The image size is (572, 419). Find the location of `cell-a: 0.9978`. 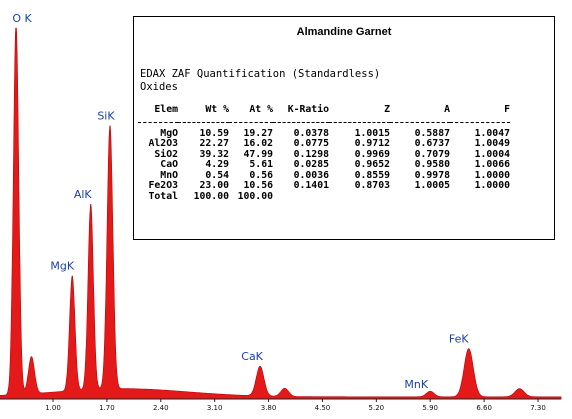

cell-a: 0.9978 is located at coordinates (432, 175).